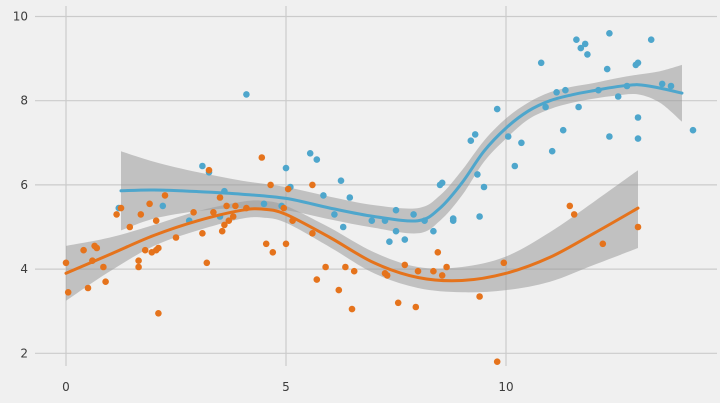 The image size is (720, 403). I want to click on x-tick-label: 0, so click(66, 387).